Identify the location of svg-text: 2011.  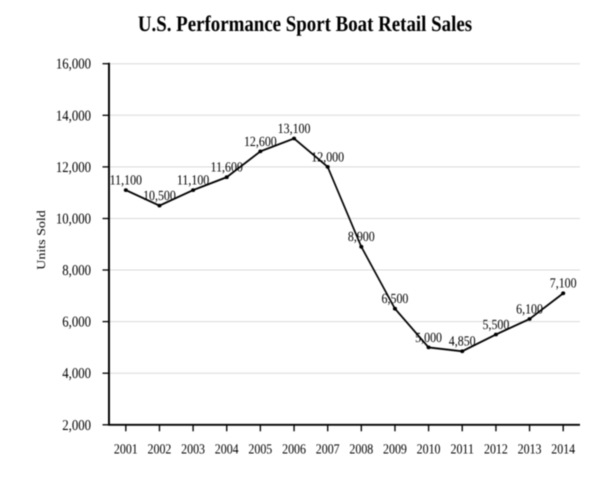
(462, 450).